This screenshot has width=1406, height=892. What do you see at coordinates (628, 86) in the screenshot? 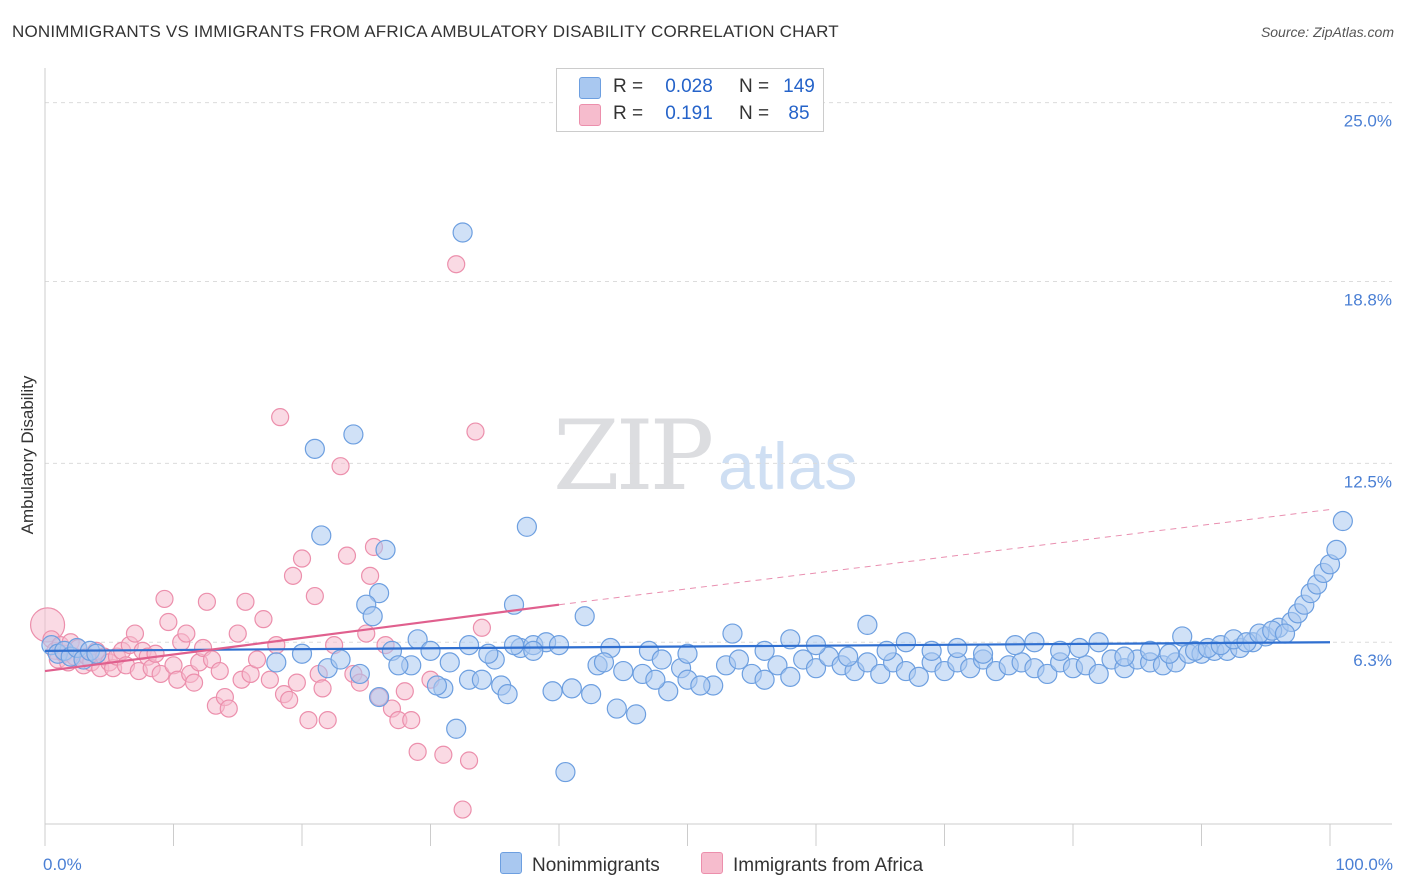
I see `legend-r-label: R =` at bounding box center [628, 86].